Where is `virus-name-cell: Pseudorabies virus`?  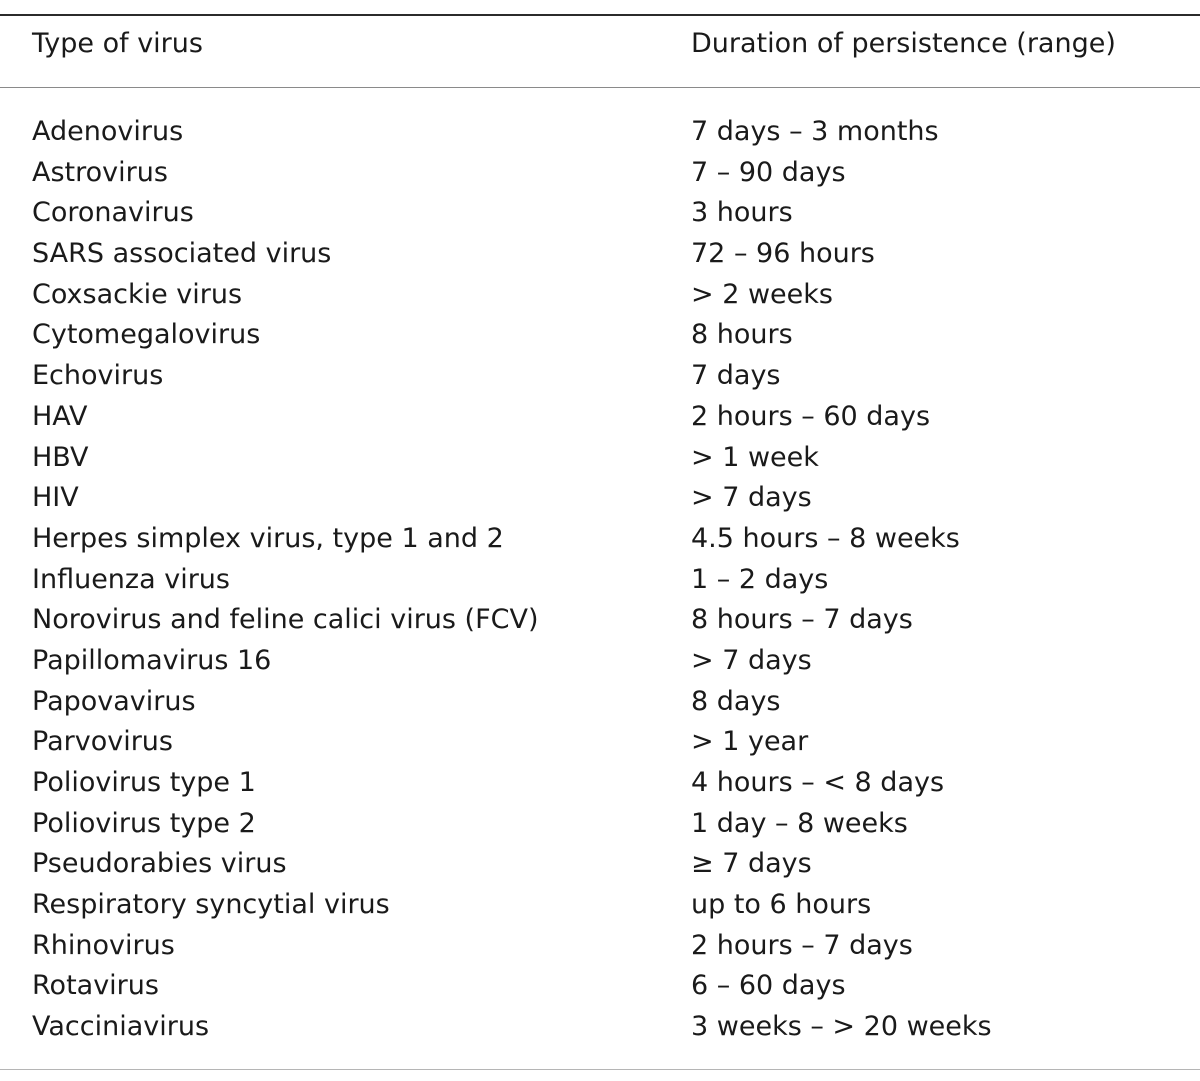
virus-name-cell: Pseudorabies virus is located at coordinates (159, 864).